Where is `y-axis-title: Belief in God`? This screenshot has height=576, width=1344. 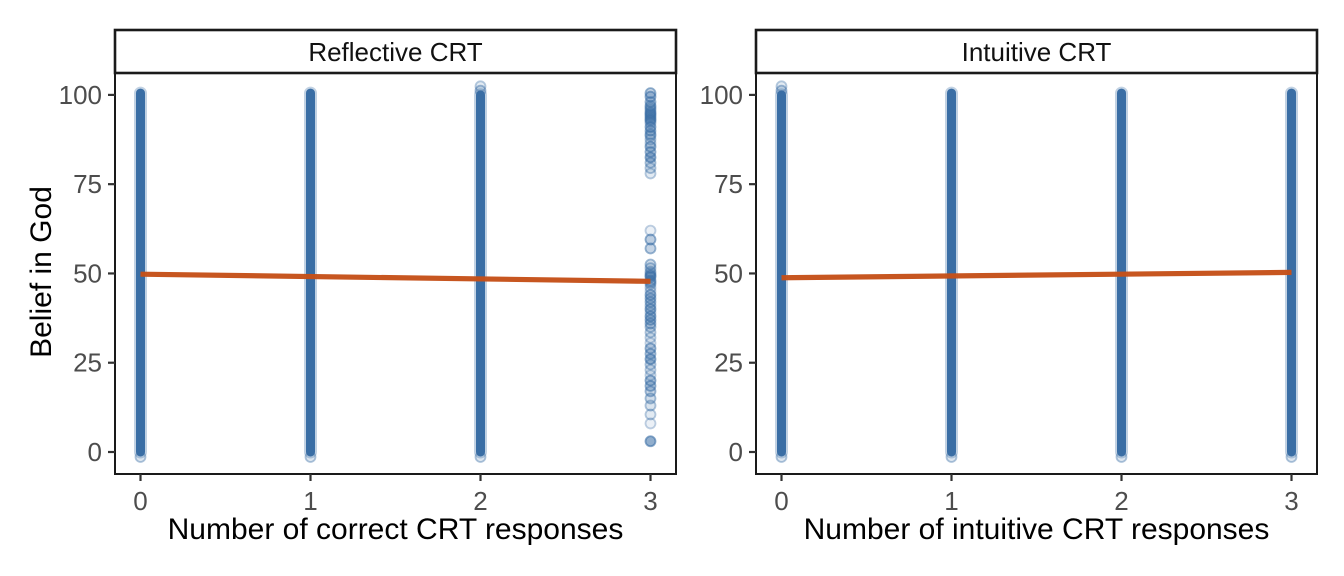
y-axis-title: Belief in God is located at coordinates (41, 272).